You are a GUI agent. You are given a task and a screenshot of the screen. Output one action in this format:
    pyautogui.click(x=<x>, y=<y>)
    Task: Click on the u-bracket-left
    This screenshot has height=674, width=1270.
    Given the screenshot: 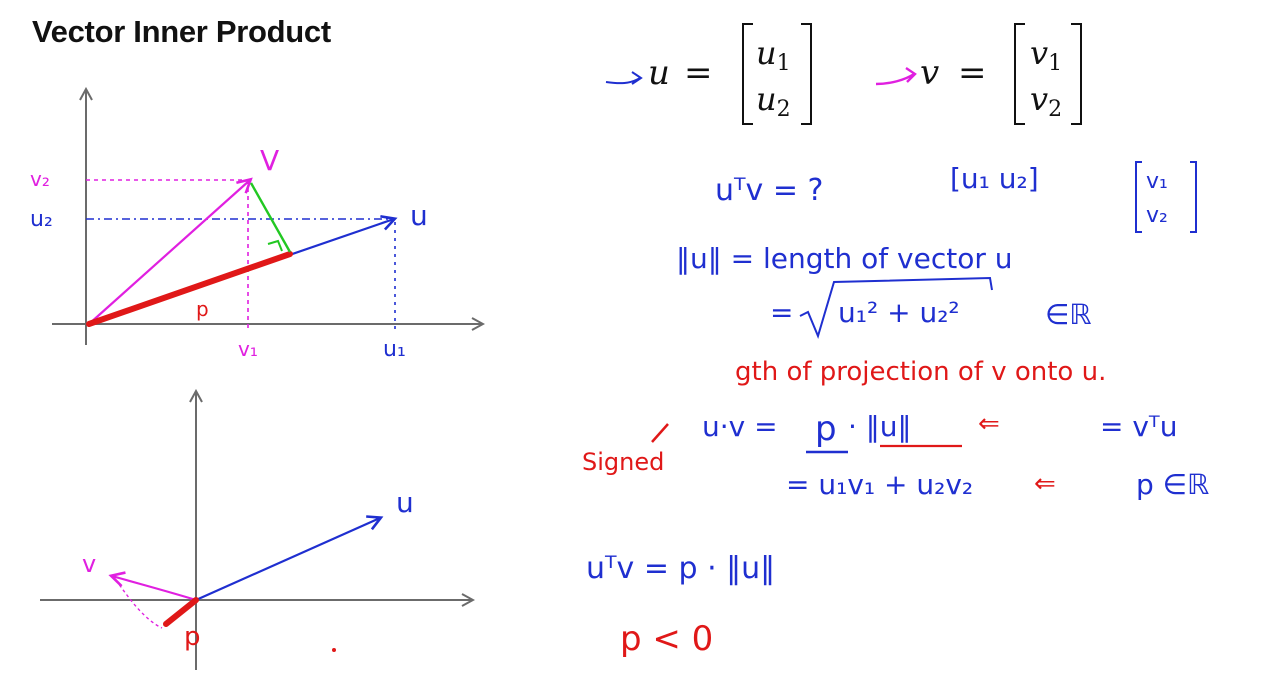 What is the action you would take?
    pyautogui.click(x=747, y=74)
    